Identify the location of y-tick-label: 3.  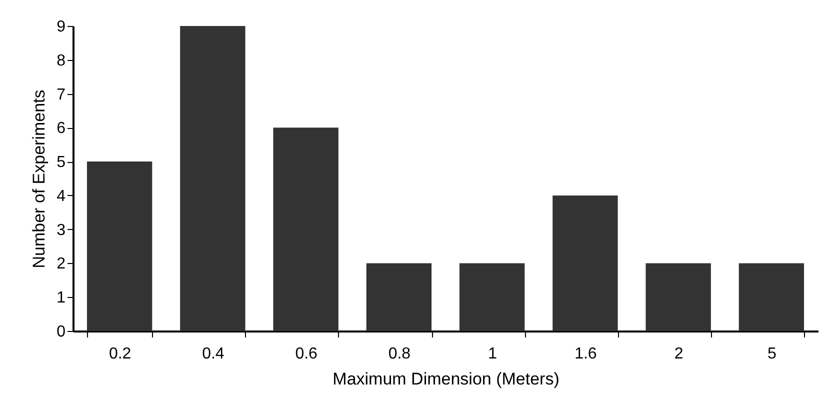
(61, 230).